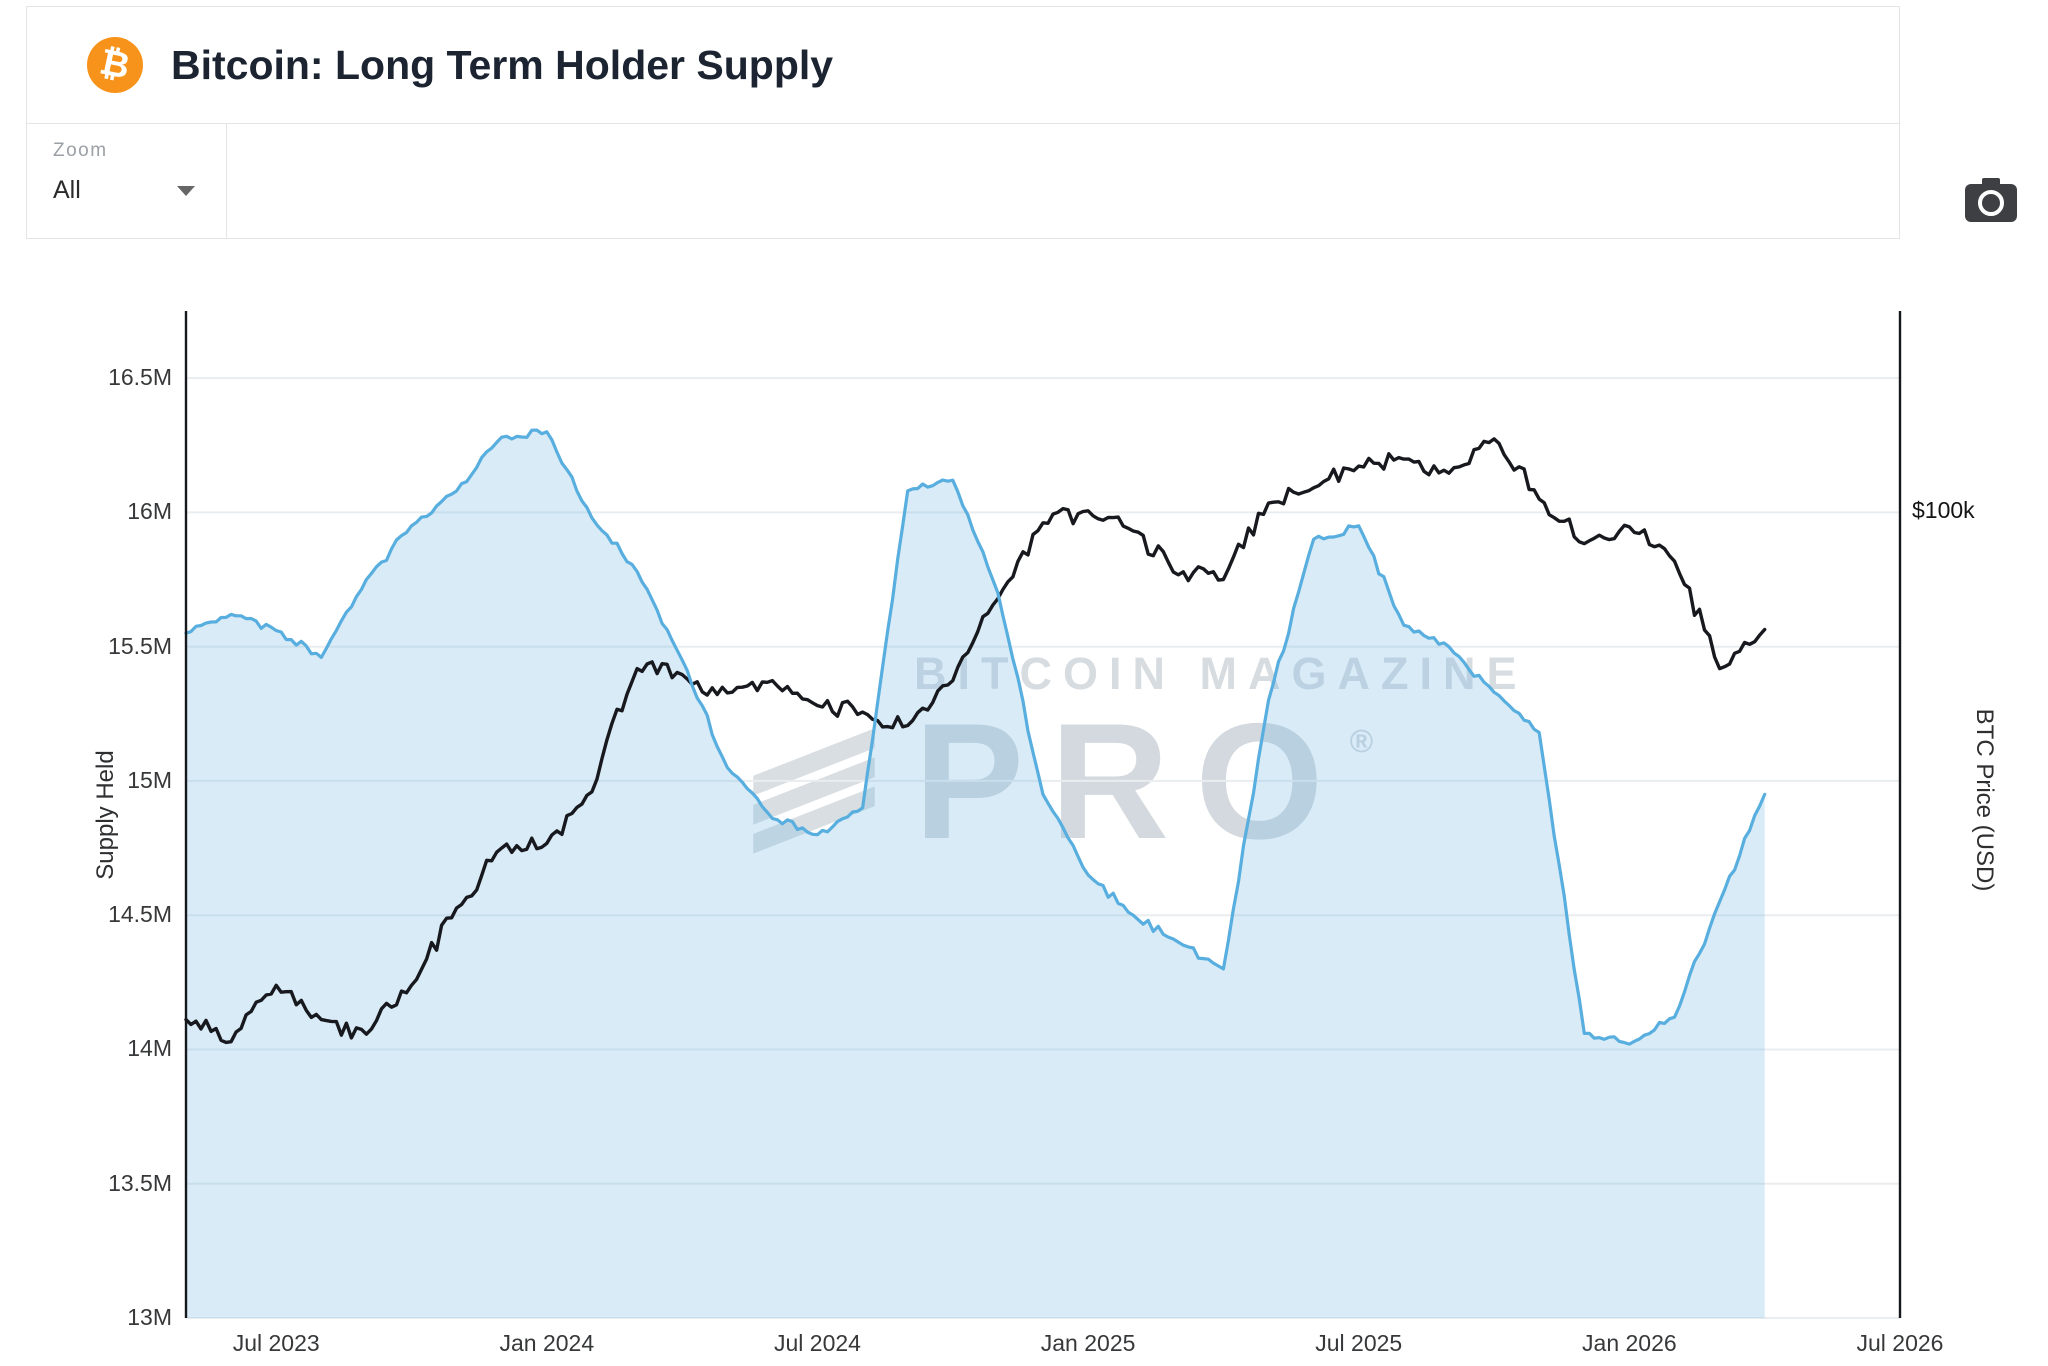 The image size is (2048, 1366). What do you see at coordinates (80, 150) in the screenshot?
I see `zoom-label: Zoom` at bounding box center [80, 150].